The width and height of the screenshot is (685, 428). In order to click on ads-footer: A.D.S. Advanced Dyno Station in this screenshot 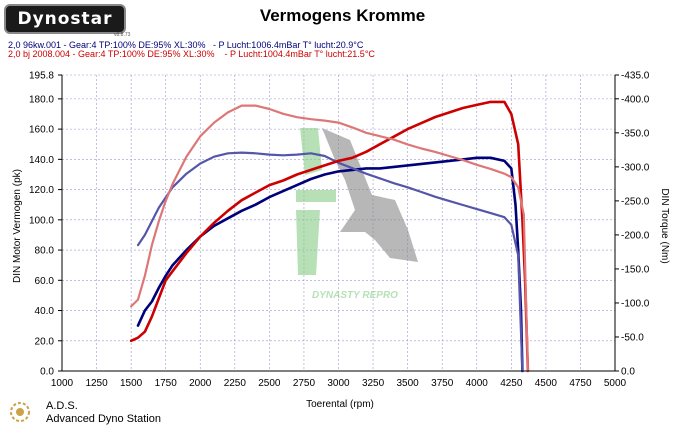, I will do `click(103, 413)`.